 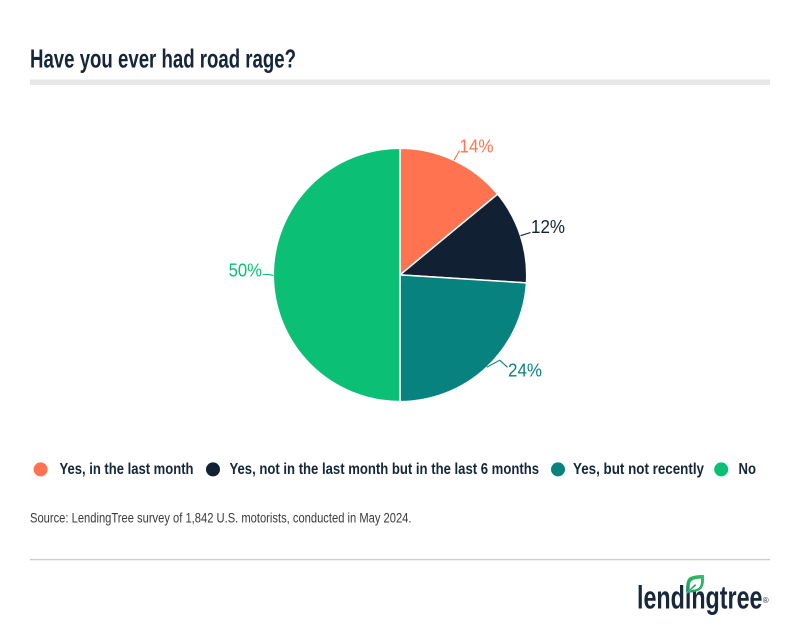 What do you see at coordinates (163, 59) in the screenshot?
I see `svg-text: Have you ever had road rage?` at bounding box center [163, 59].